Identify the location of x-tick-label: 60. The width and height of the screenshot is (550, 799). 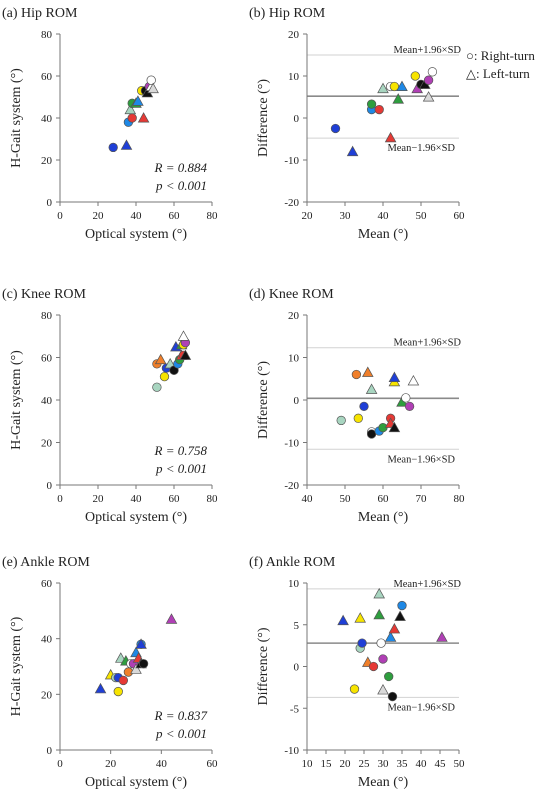
(213, 764).